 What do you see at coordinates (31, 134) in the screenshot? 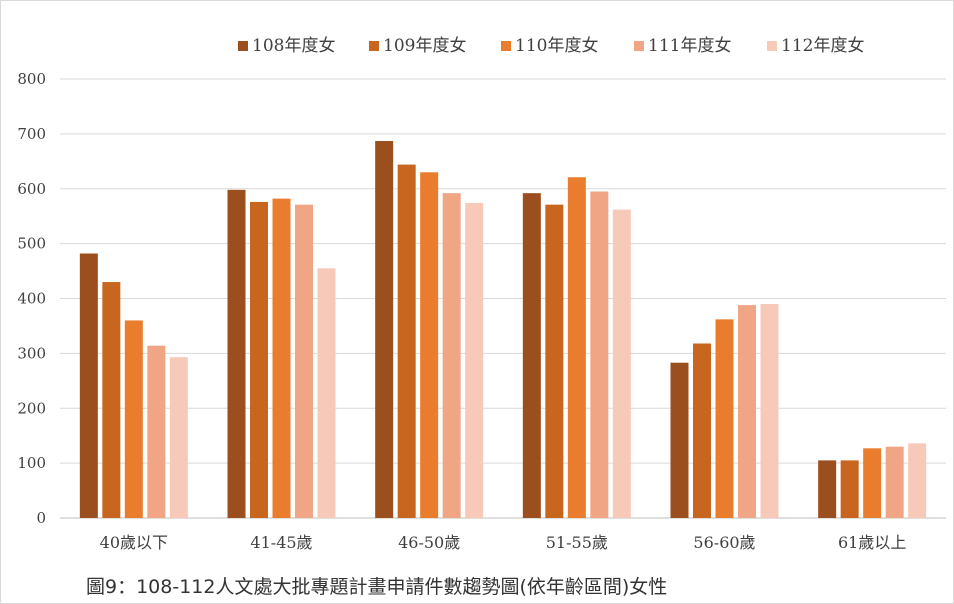
I see `y-tick-label: 700` at bounding box center [31, 134].